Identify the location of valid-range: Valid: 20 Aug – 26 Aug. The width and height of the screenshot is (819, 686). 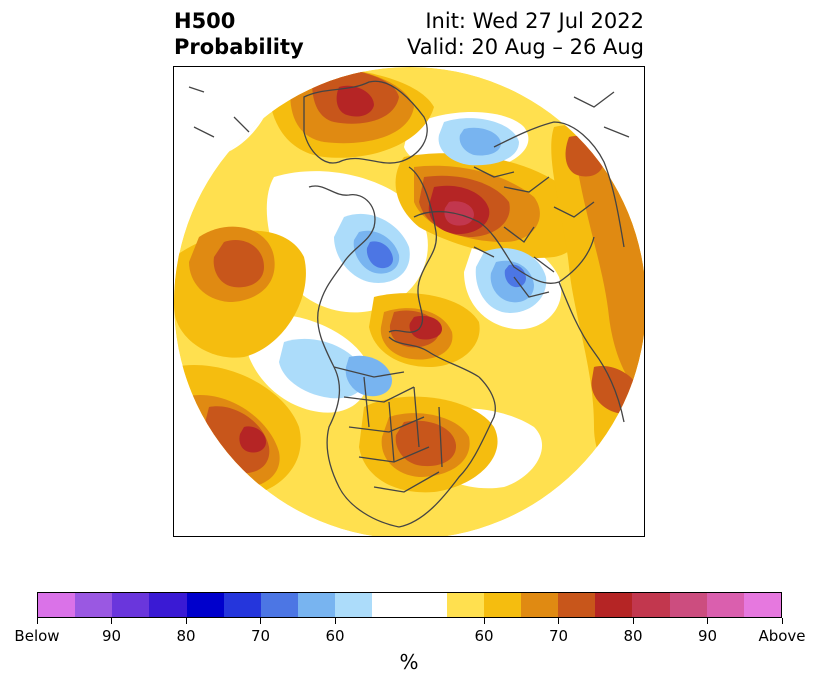
(525, 47).